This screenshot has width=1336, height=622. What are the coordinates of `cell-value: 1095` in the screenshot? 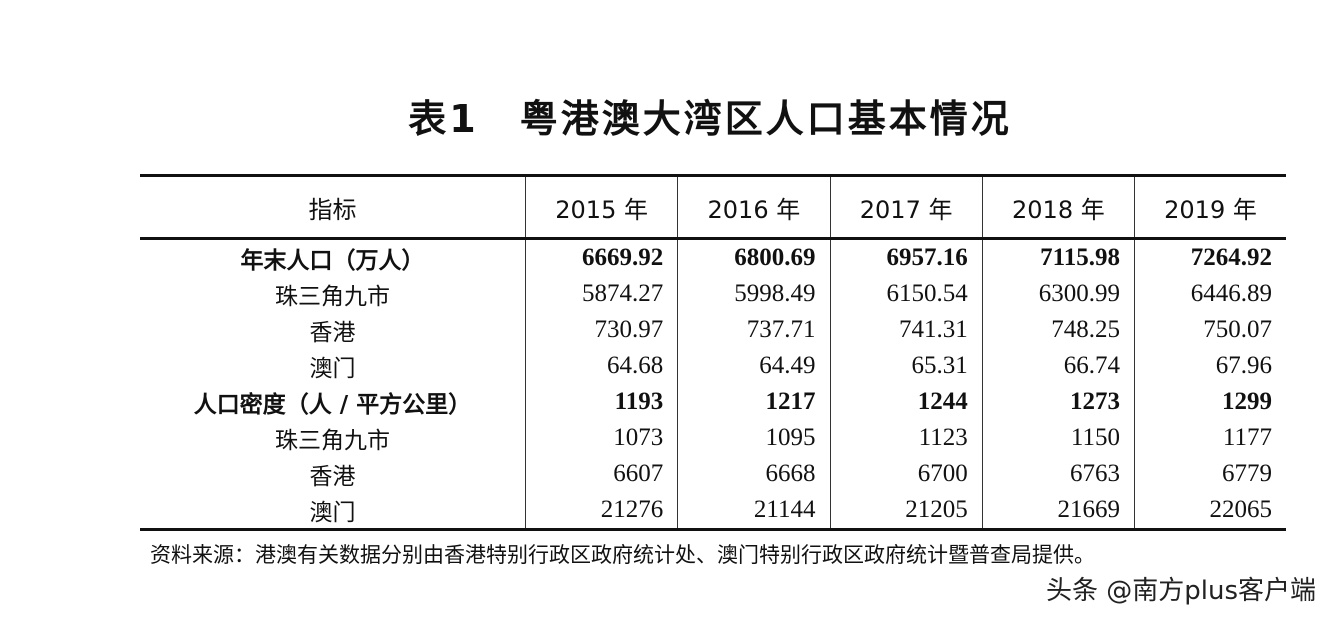 It's located at (753, 438).